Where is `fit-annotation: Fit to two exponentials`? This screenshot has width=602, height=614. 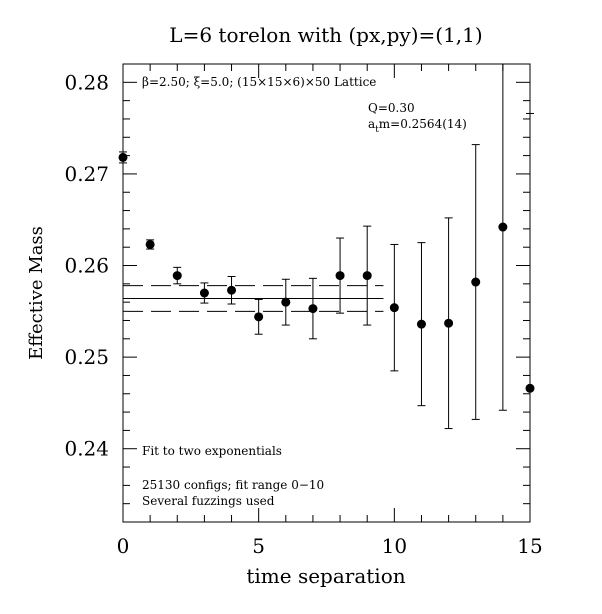 fit-annotation: Fit to two exponentials is located at coordinates (212, 451).